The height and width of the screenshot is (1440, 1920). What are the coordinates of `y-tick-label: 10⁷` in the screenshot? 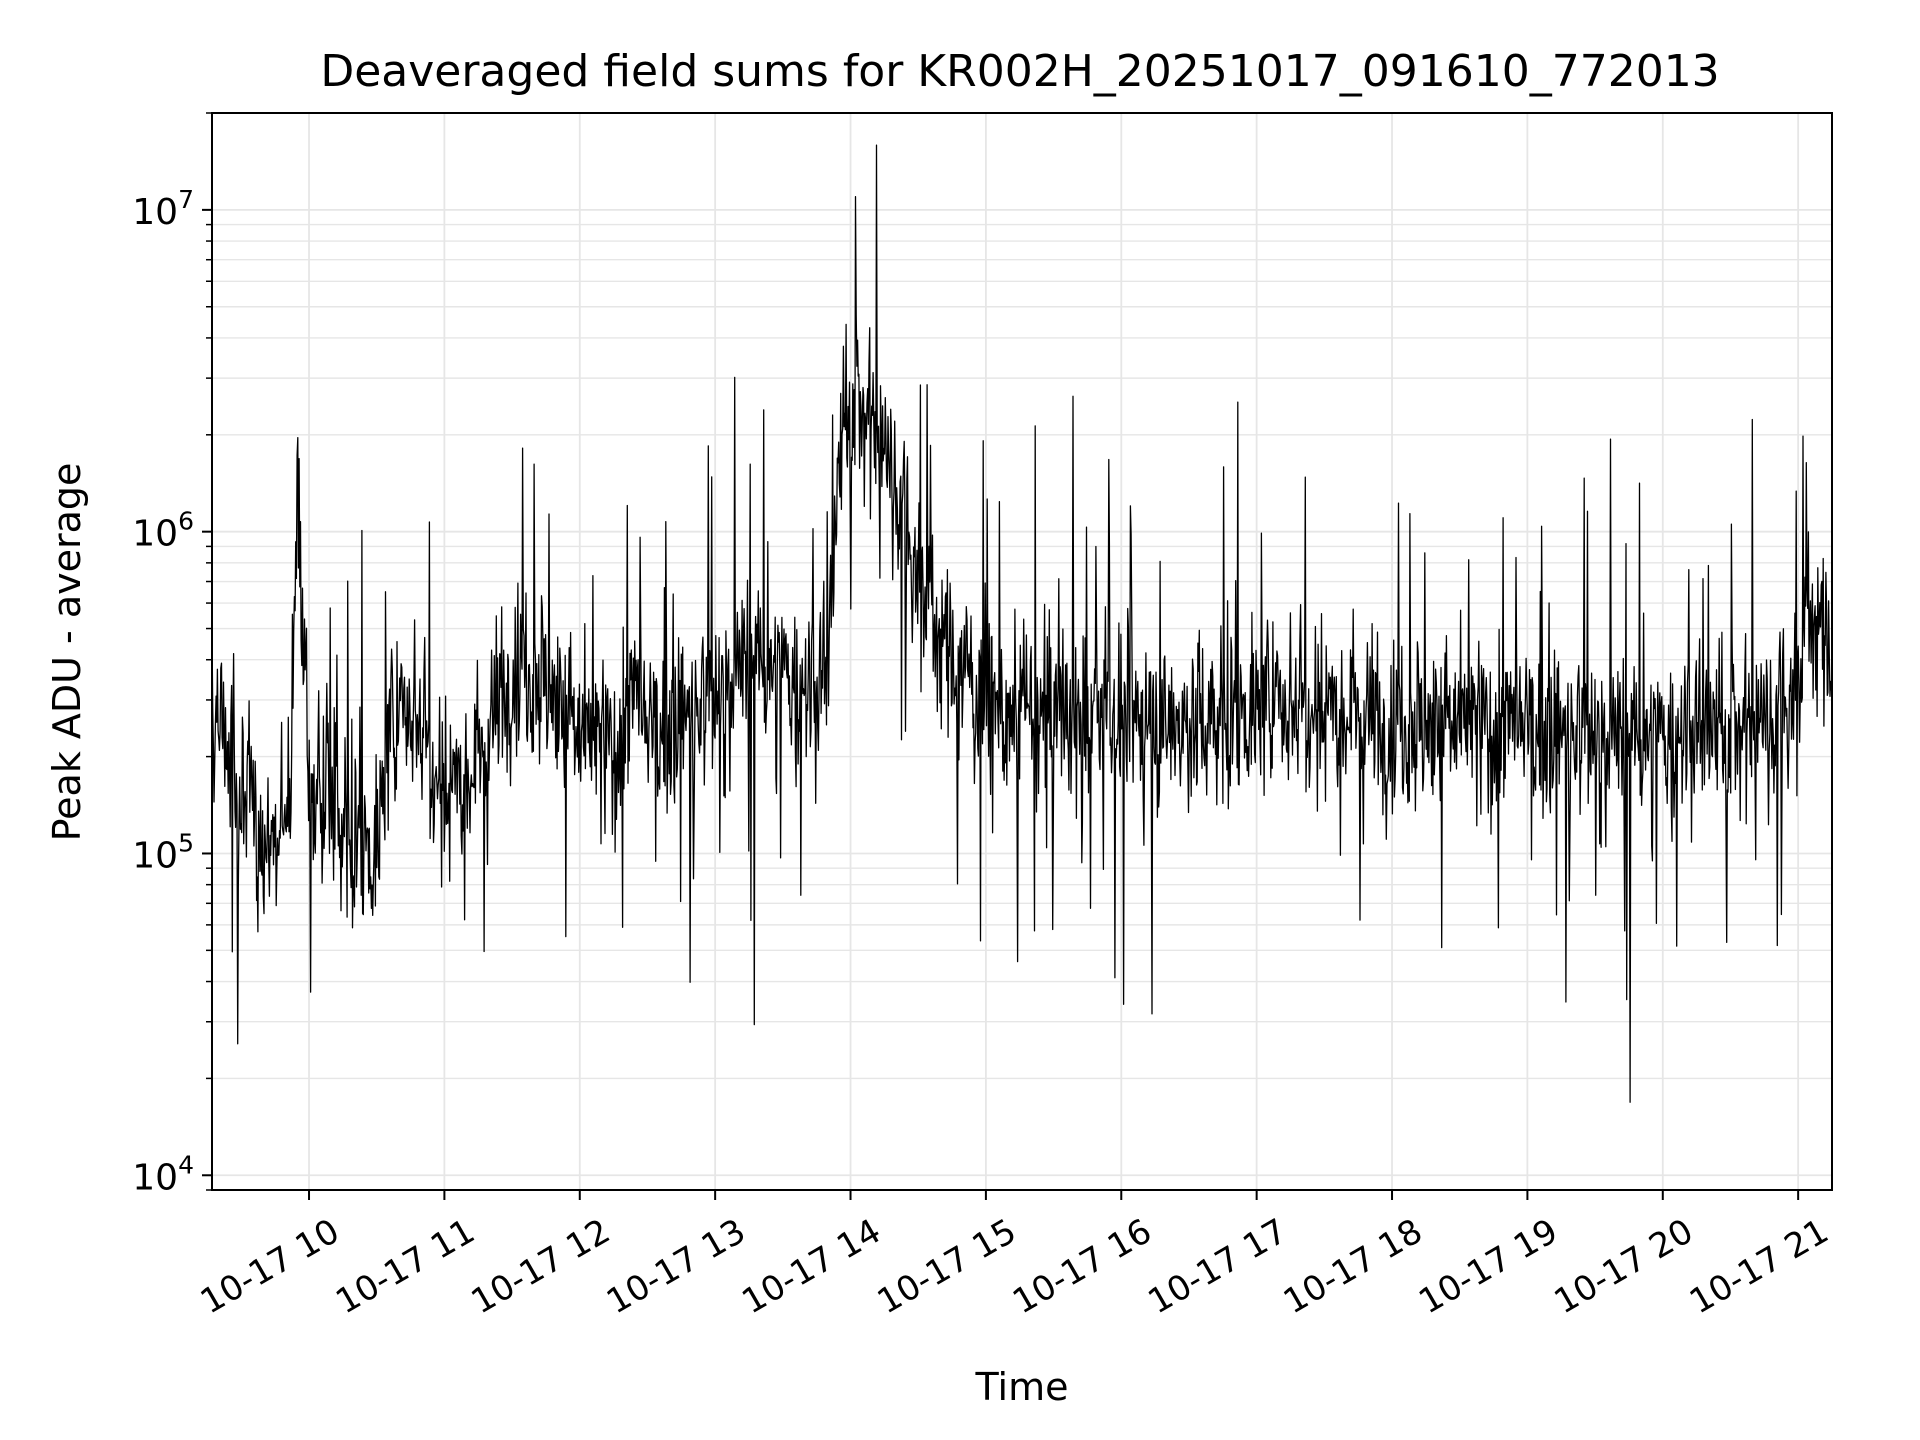 It's located at (163, 209).